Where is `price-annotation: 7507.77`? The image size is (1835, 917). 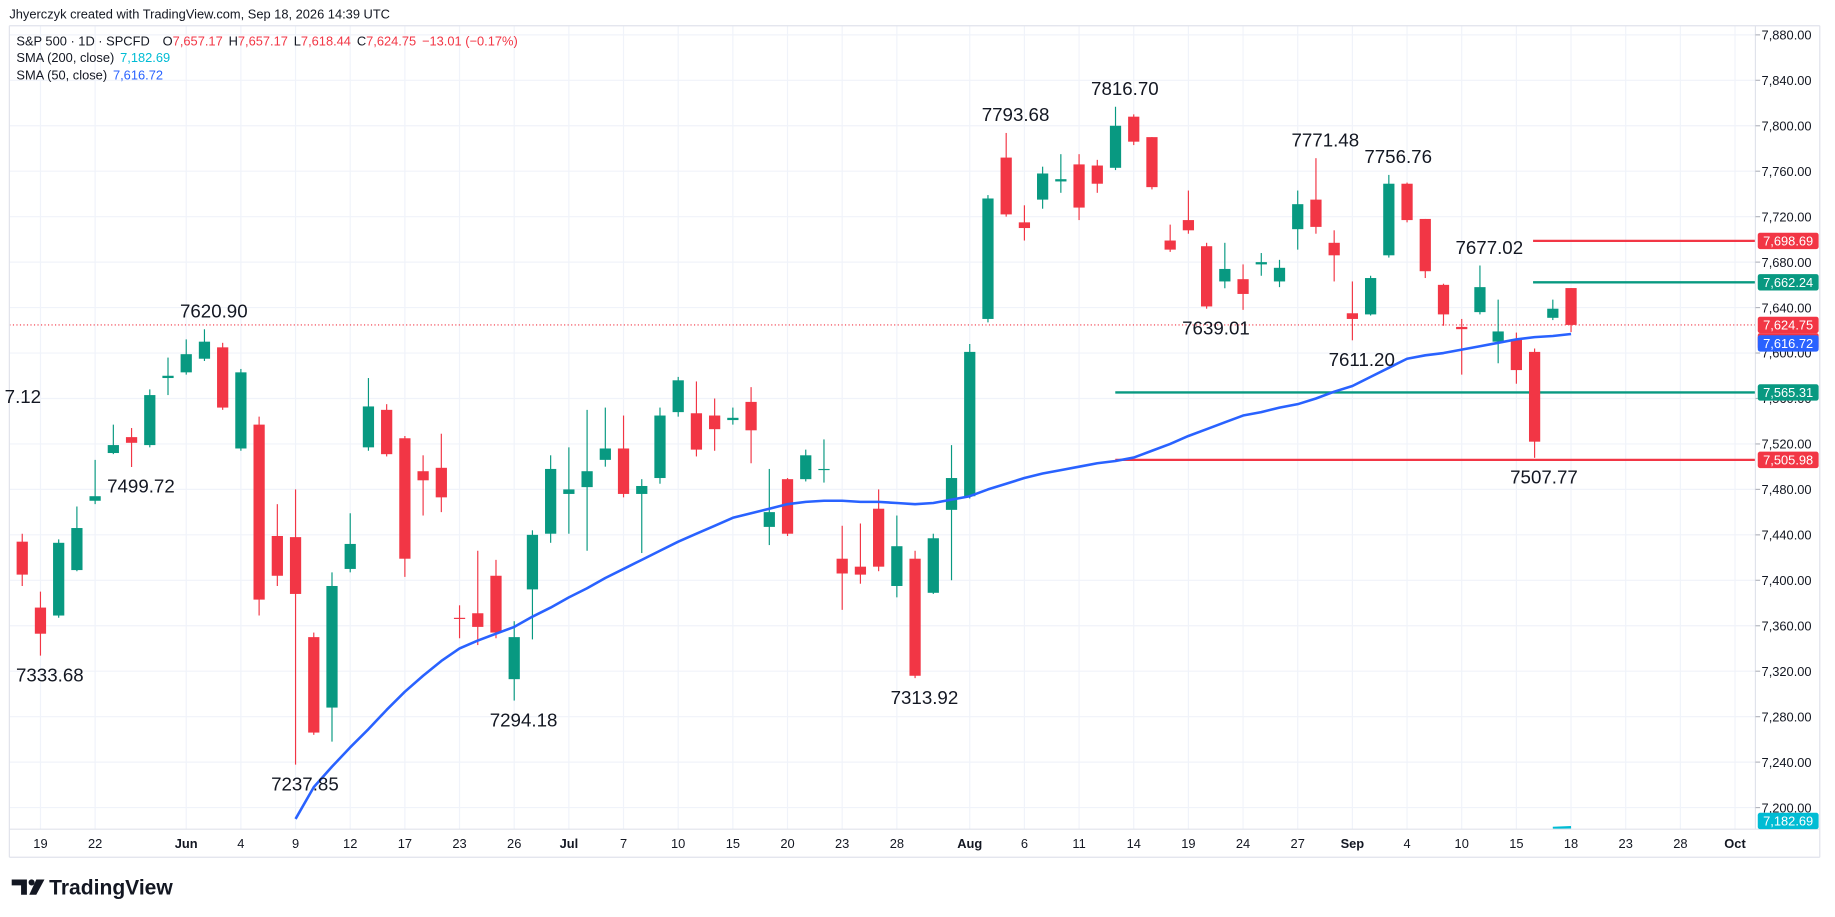
price-annotation: 7507.77 is located at coordinates (1544, 477).